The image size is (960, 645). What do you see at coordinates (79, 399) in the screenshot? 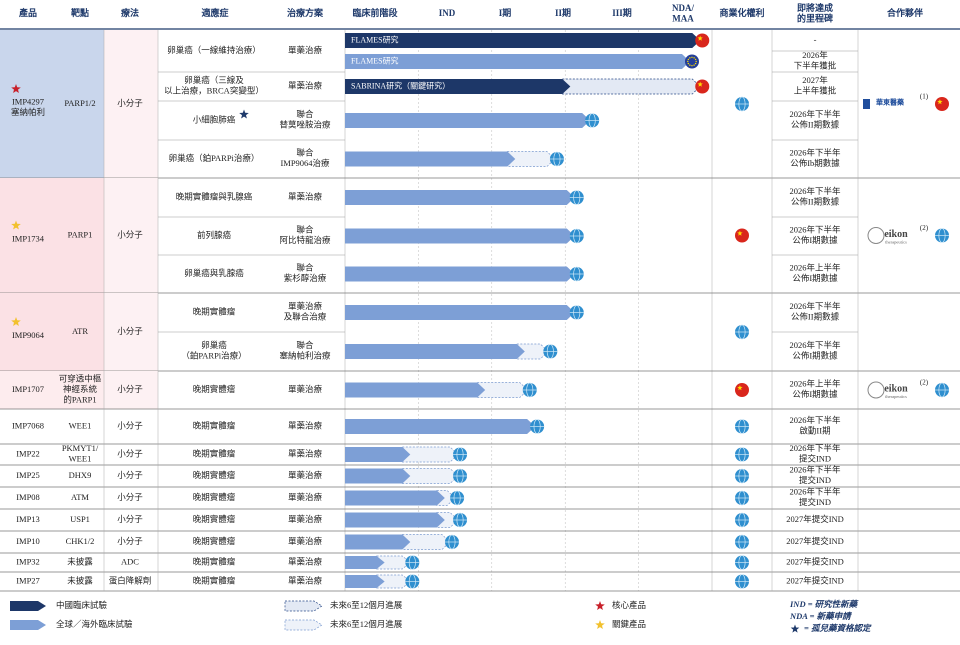
I see `target: 的PARP1` at bounding box center [79, 399].